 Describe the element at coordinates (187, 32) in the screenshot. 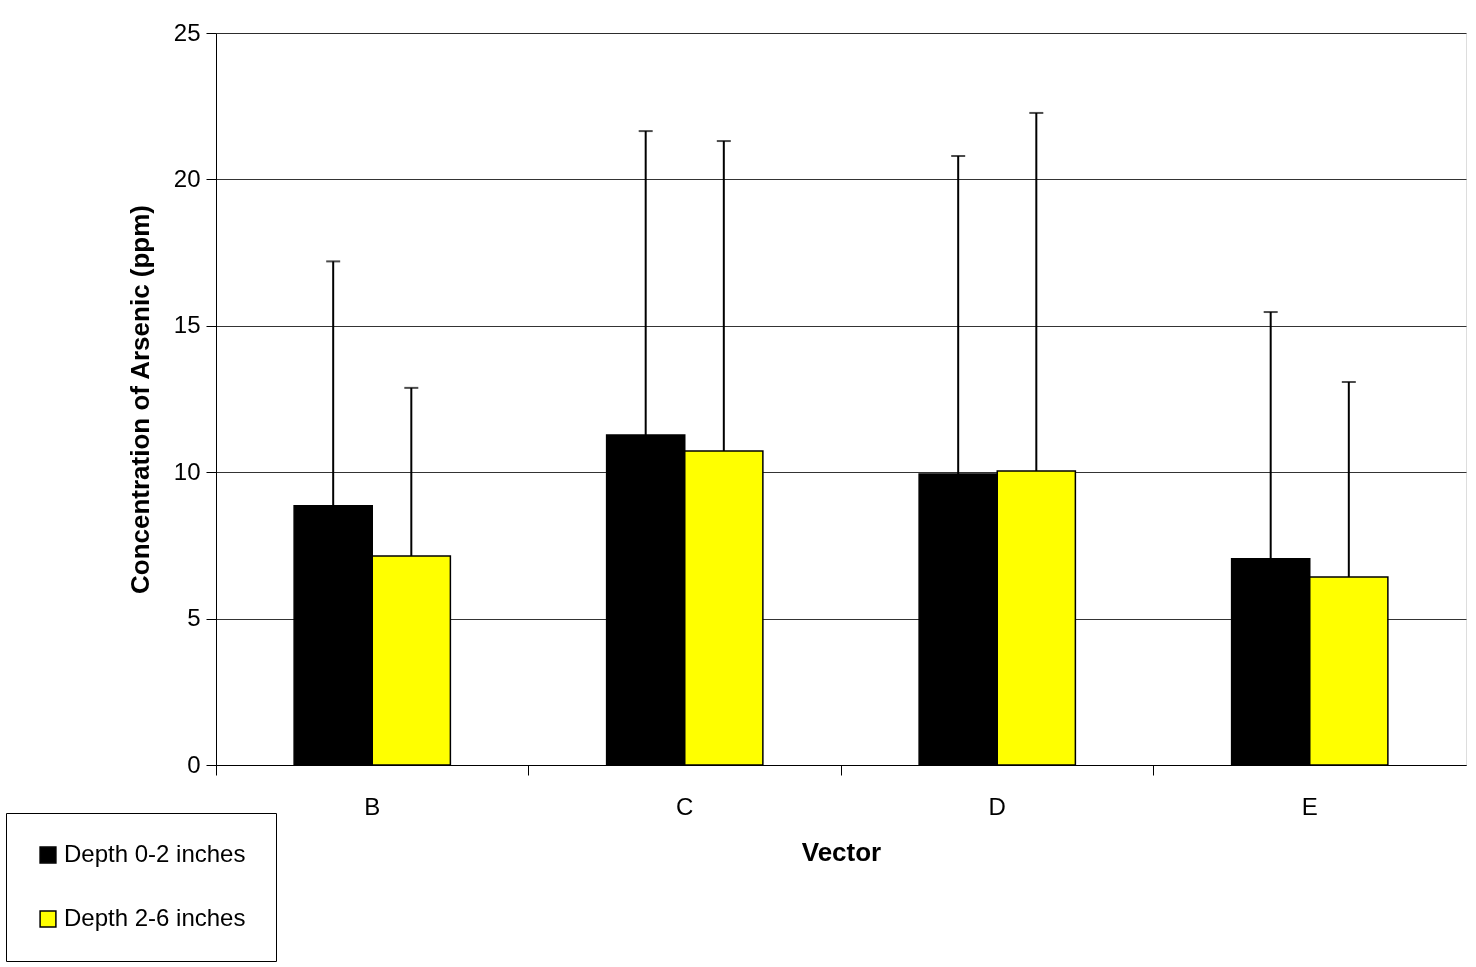

I see `y-tick-label: 25` at that location.